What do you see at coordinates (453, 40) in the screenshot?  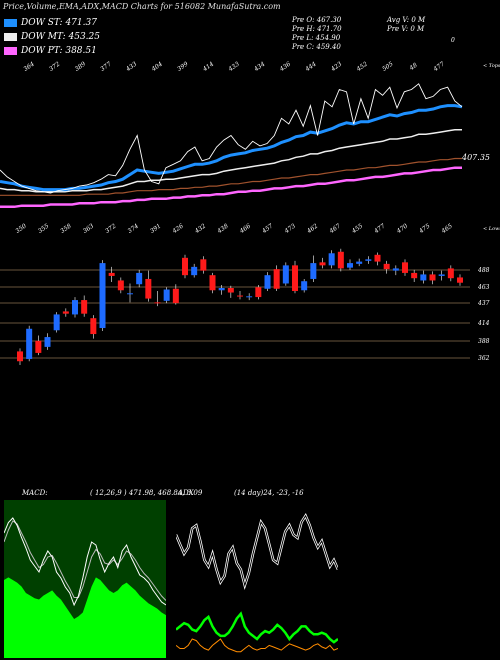 I see `stray-mark: 0` at bounding box center [453, 40].